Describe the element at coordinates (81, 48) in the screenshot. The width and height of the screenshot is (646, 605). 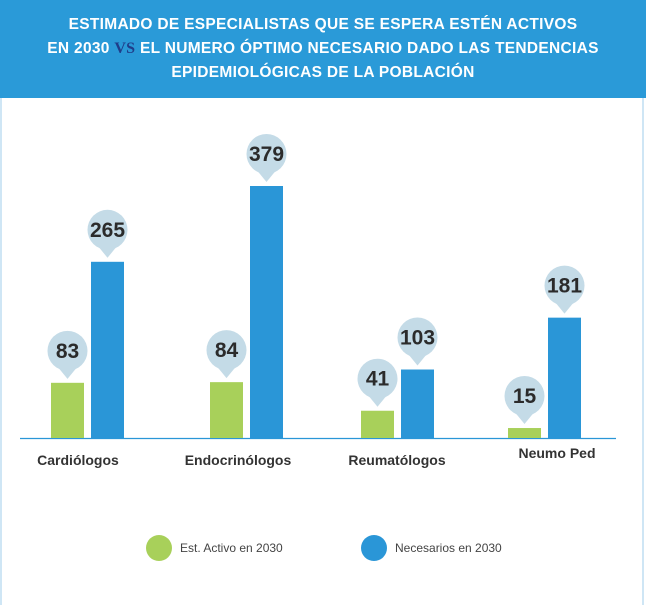
I see `title-line-2-start: EN 2030` at that location.